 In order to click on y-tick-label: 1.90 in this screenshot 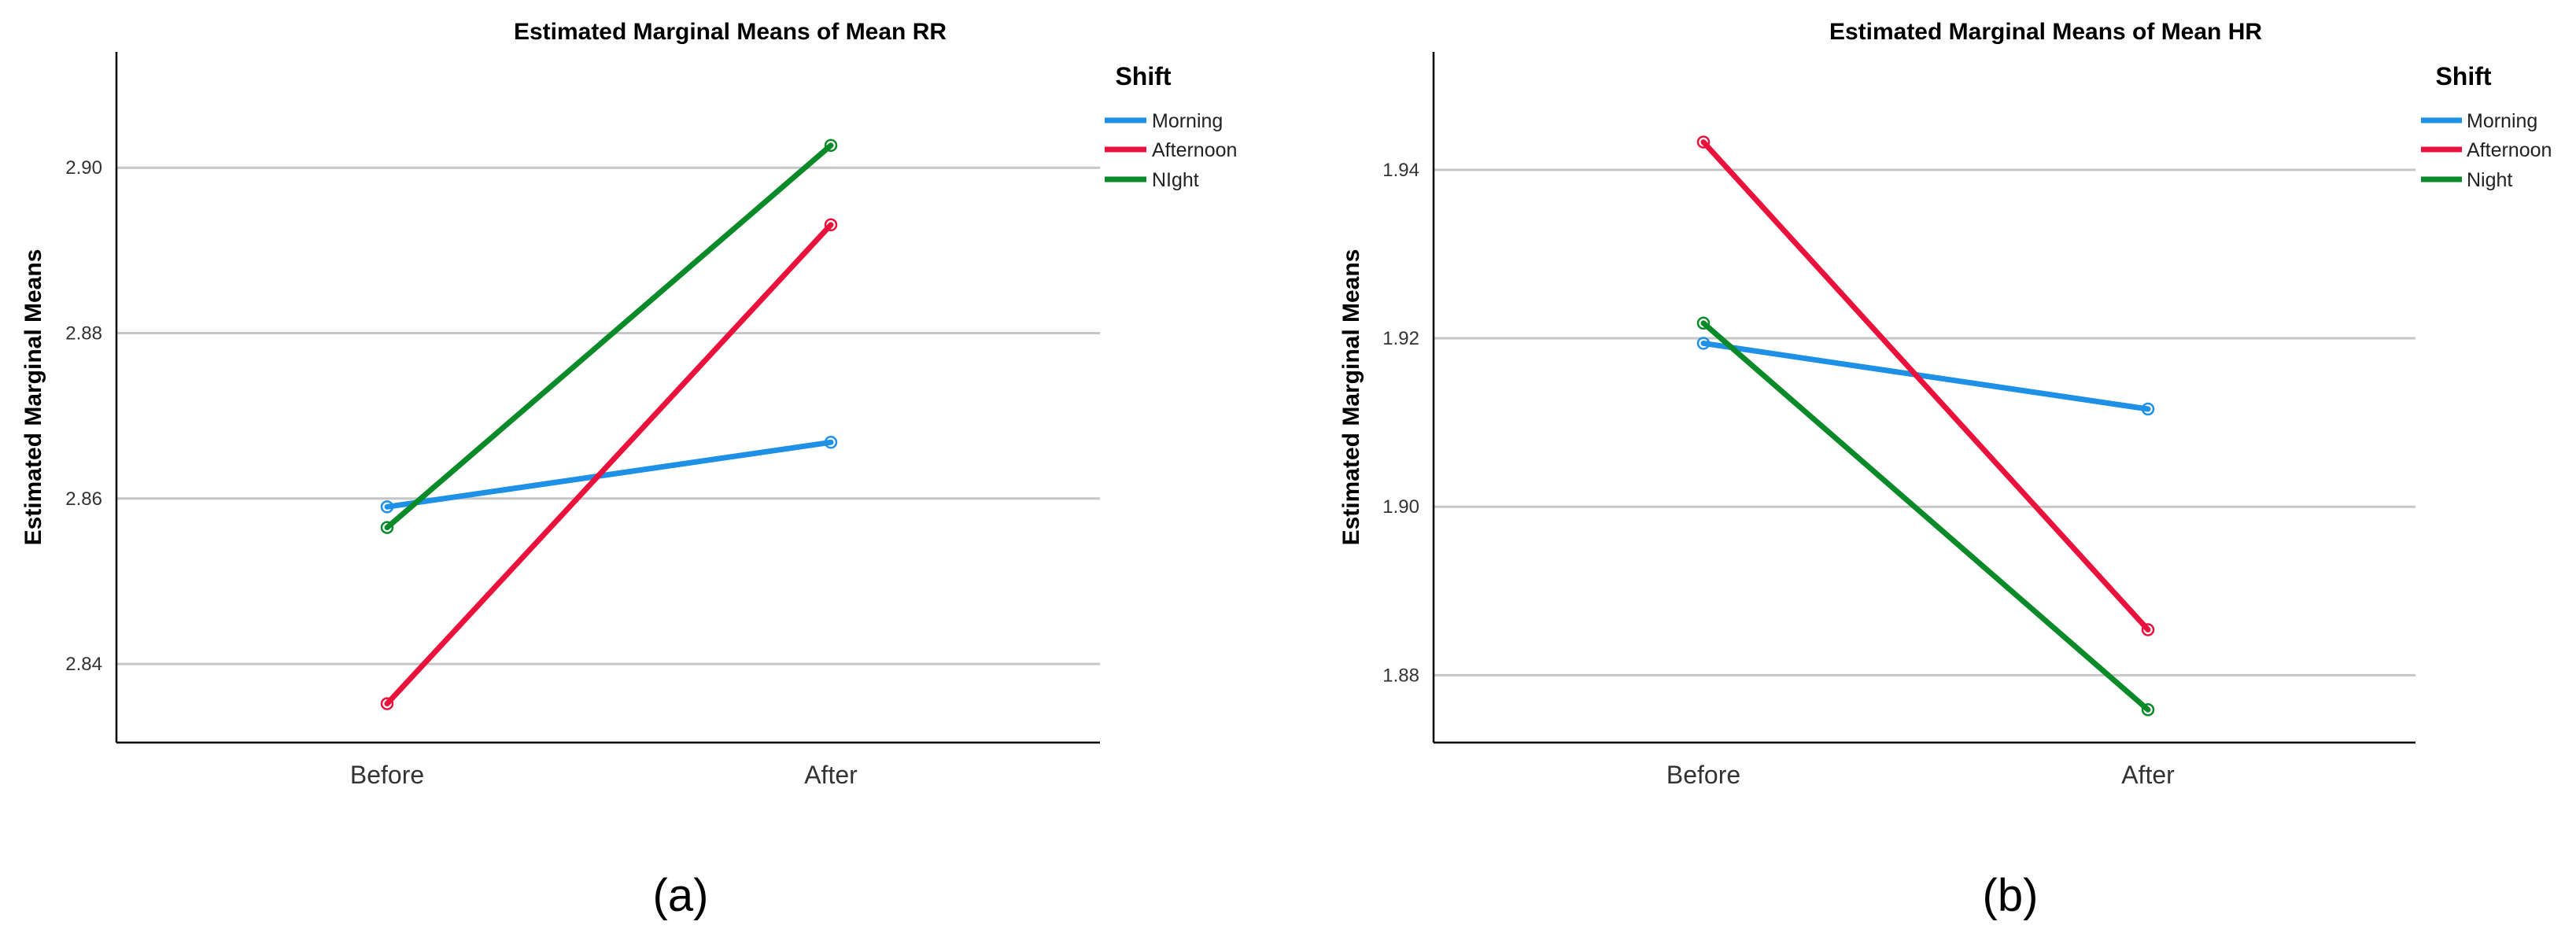, I will do `click(1400, 507)`.